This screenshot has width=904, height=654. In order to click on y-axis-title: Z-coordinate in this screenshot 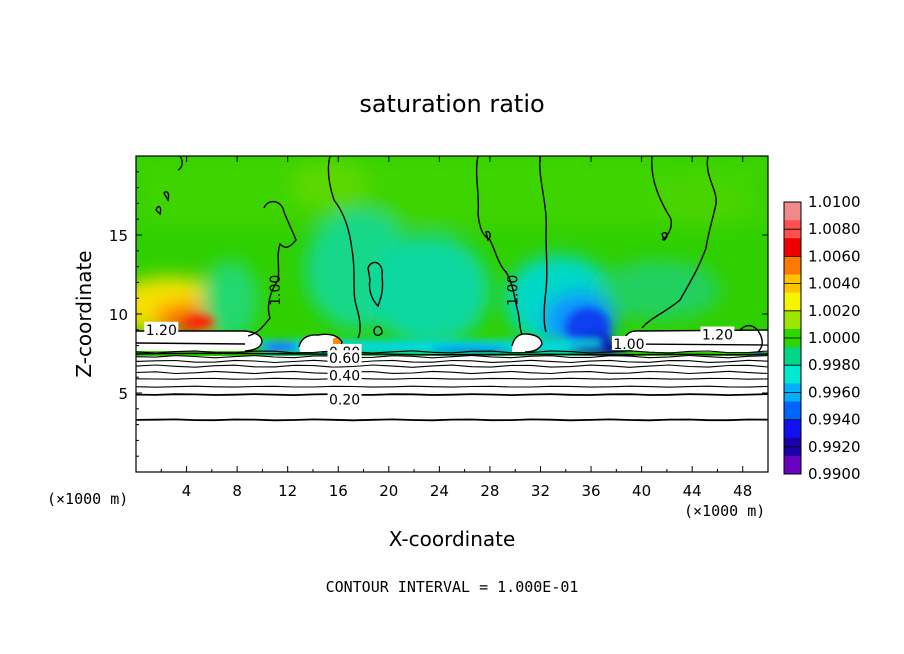, I will do `click(84, 313)`.